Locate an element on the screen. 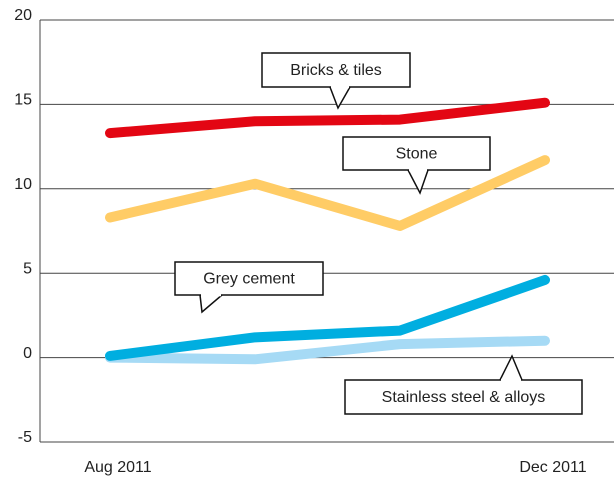  legend-label: Stainless steel & alloys is located at coordinates (464, 397).